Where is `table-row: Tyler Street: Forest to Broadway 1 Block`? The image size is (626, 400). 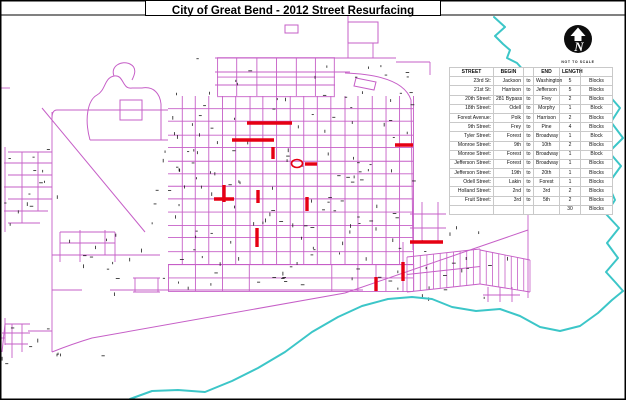
table-row: Tyler Street: Forest to Broadway 1 Block is located at coordinates (531, 136).